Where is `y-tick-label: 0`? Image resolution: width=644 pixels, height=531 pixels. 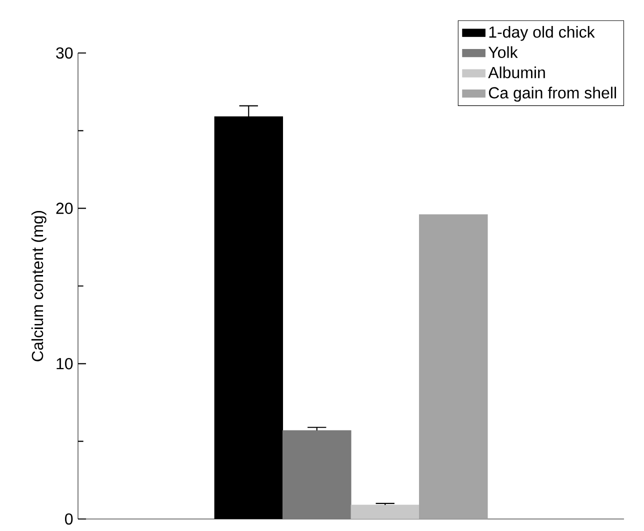
y-tick-label: 0 is located at coordinates (69, 519).